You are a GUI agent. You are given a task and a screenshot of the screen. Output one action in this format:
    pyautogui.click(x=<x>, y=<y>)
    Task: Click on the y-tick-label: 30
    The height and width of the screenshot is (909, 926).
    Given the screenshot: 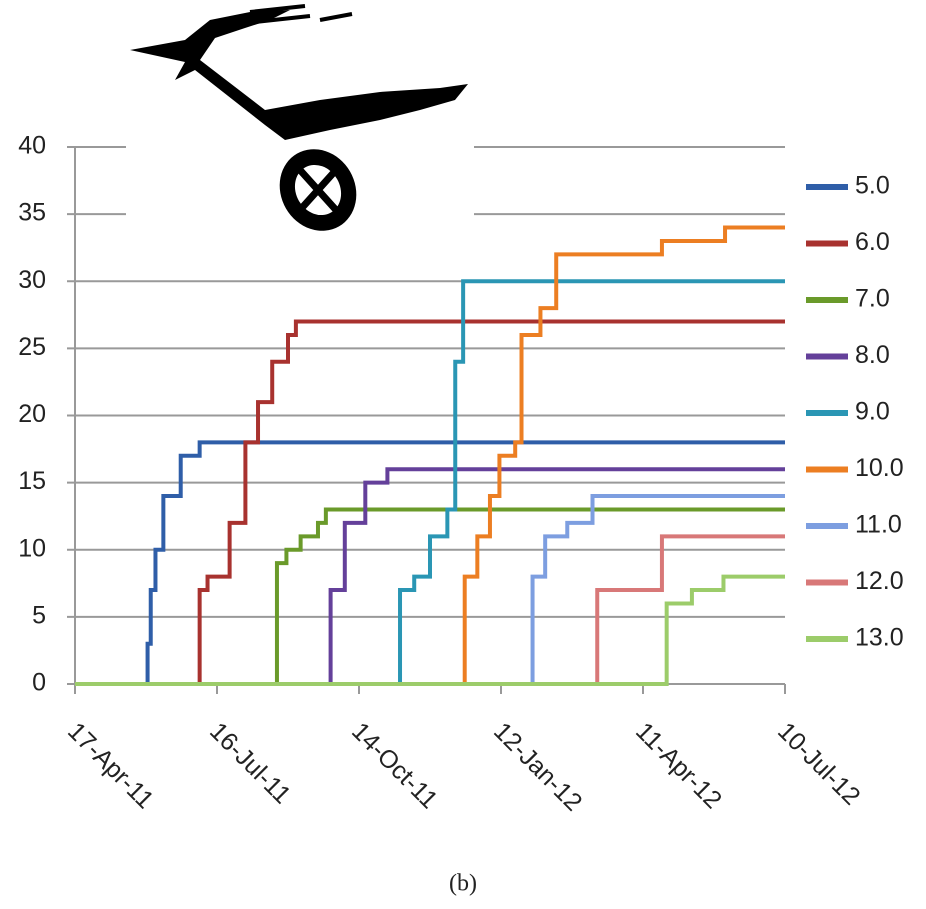 What is the action you would take?
    pyautogui.click(x=32, y=280)
    